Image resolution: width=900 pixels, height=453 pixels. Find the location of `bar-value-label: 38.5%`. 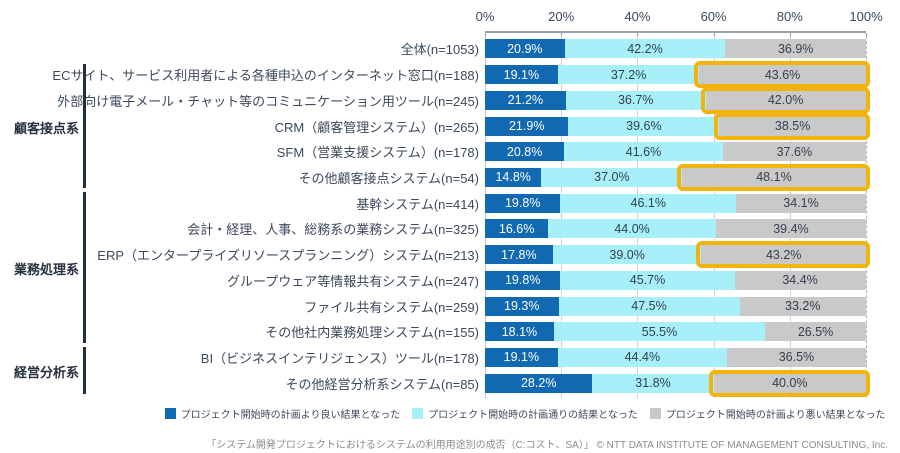

bar-value-label: 38.5% is located at coordinates (792, 126).